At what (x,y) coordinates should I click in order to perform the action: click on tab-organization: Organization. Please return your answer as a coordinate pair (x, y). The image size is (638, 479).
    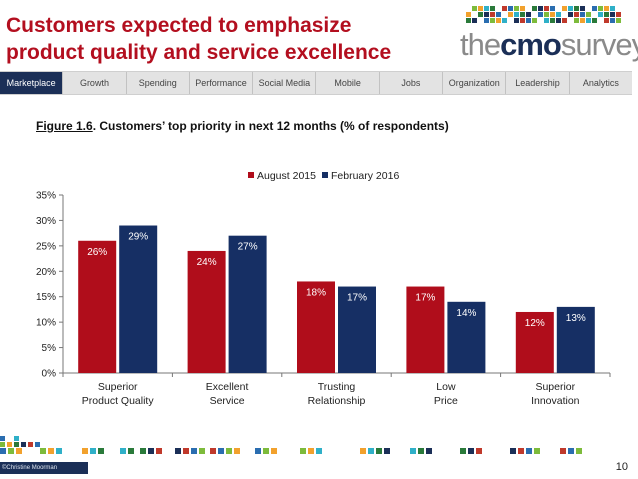
    Looking at the image, I should click on (475, 83).